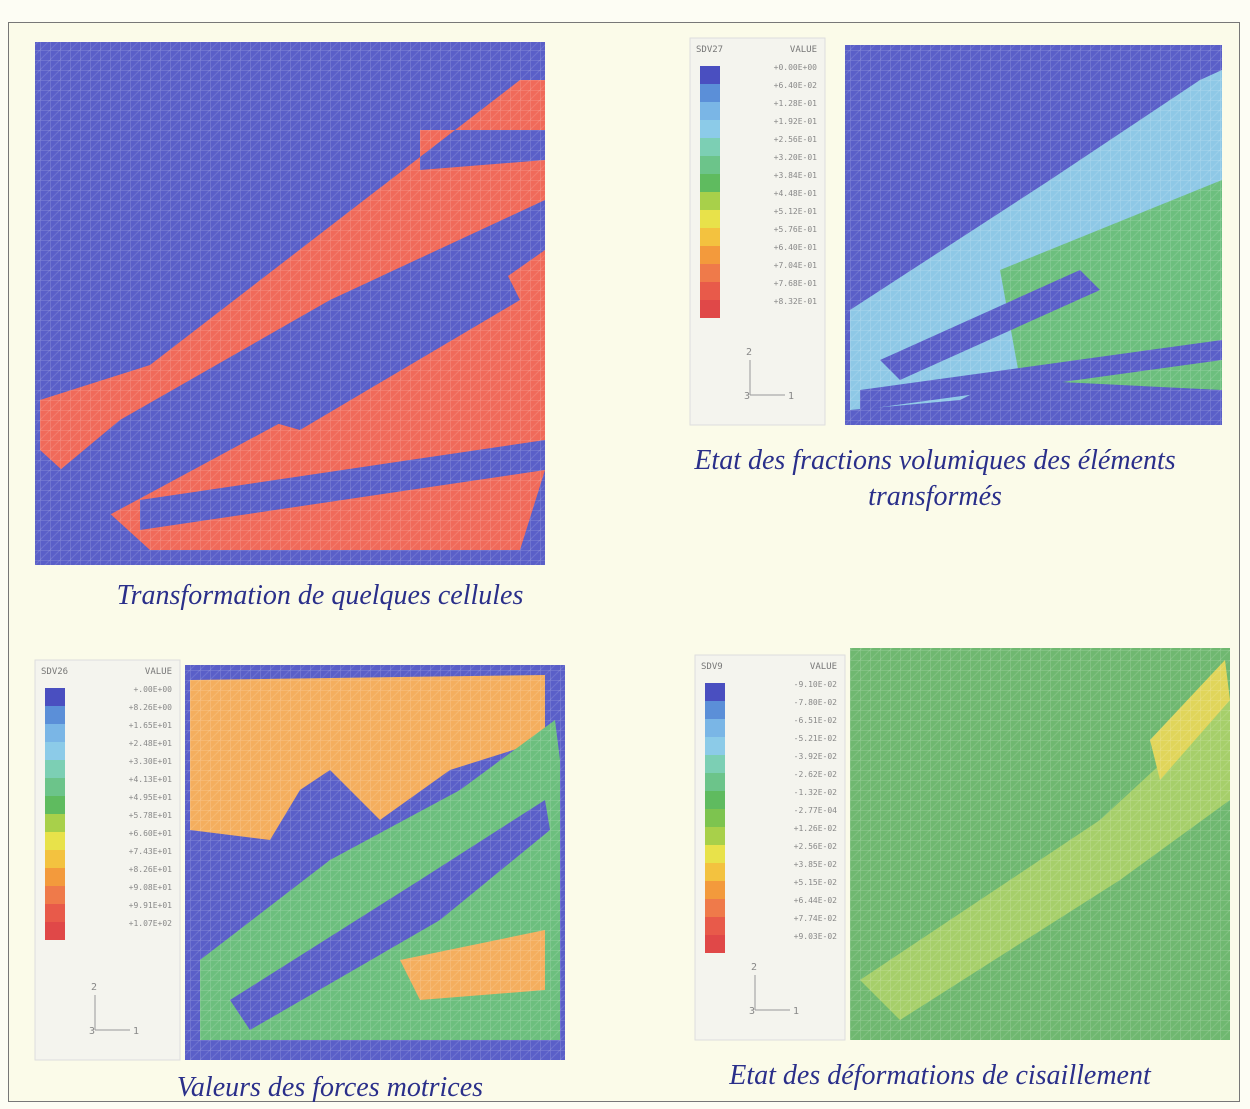  What do you see at coordinates (796, 85) in the screenshot?
I see `legend-value: +6.40E-02` at bounding box center [796, 85].